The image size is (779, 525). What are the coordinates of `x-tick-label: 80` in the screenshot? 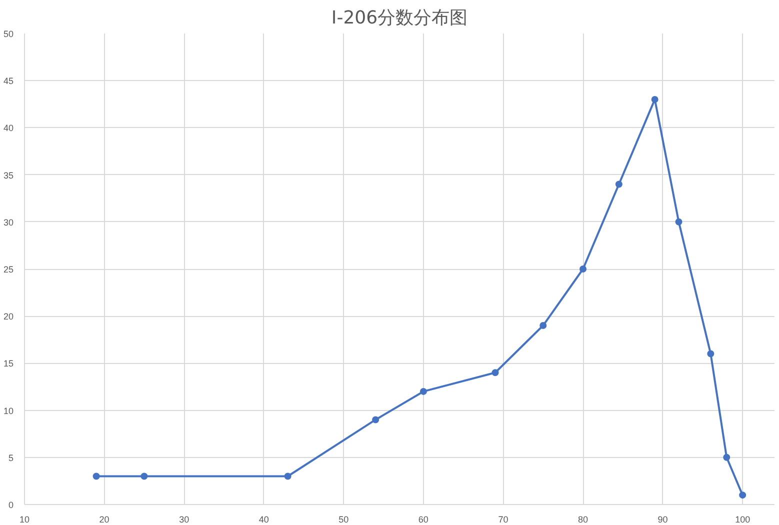 It's located at (583, 519).